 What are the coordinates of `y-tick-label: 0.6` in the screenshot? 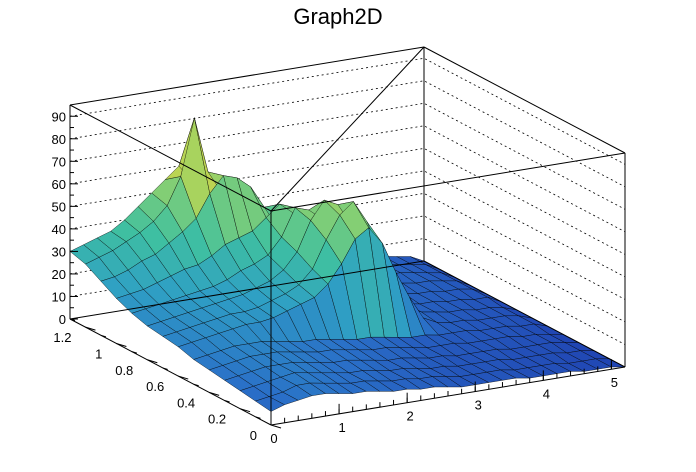 It's located at (155, 386).